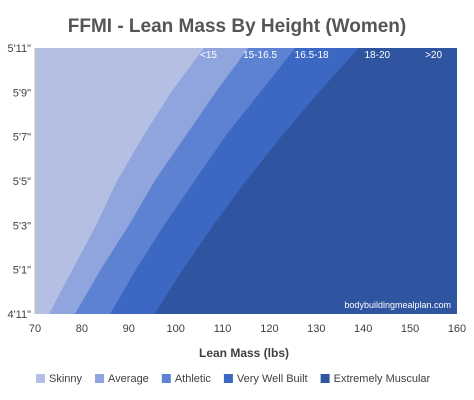 Image resolution: width=474 pixels, height=400 pixels. I want to click on y-tick-label: 5'11", so click(19, 49).